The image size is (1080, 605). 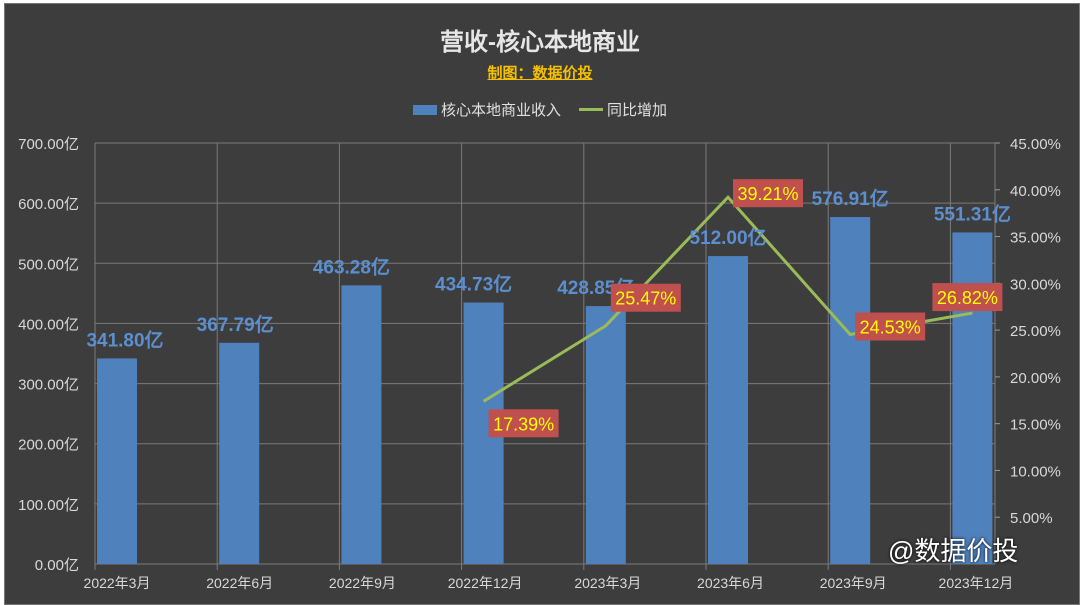 I want to click on bar-data-label: 367.79亿, so click(x=235, y=324).